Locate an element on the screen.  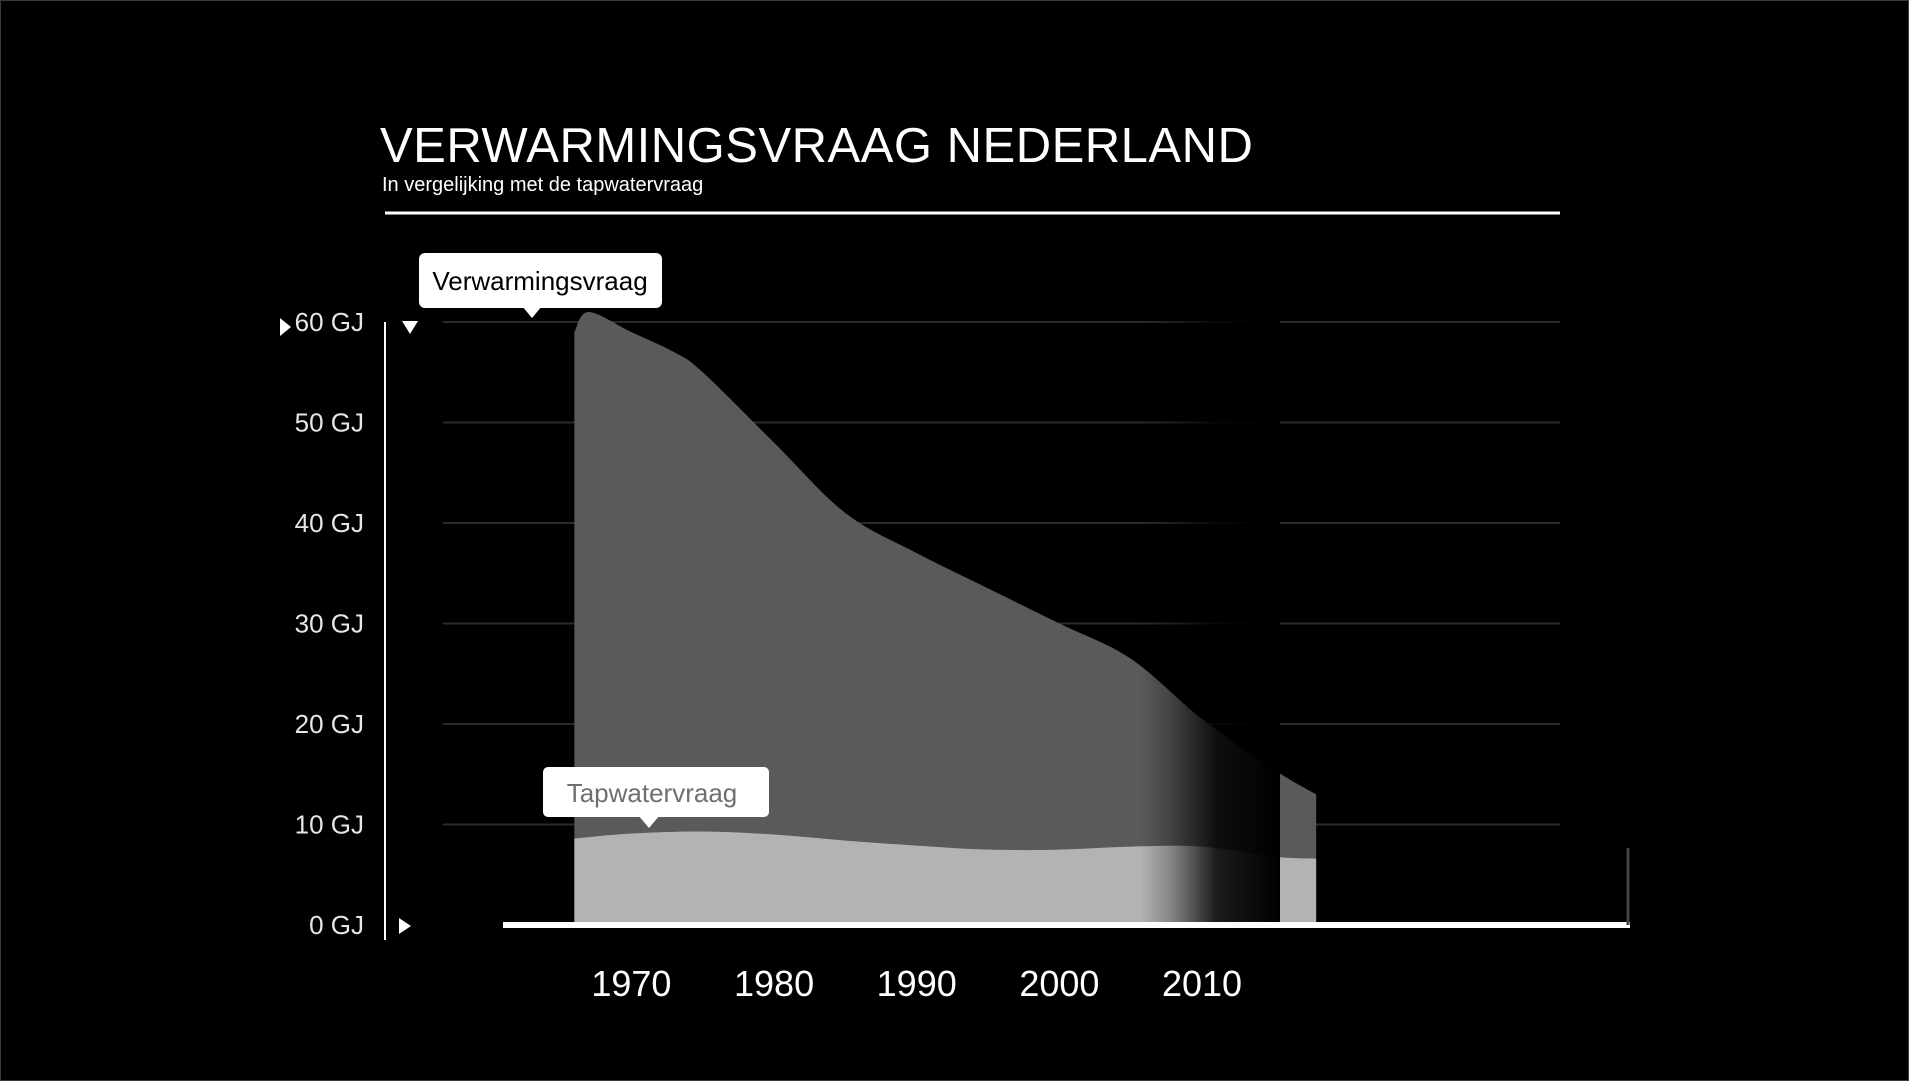
callout-tapwatervraag-label: Tapwatervraag is located at coordinates (652, 793).